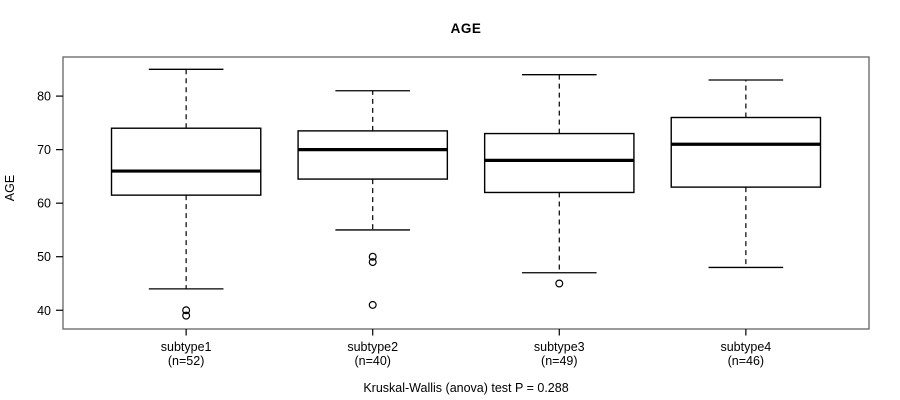 The width and height of the screenshot is (900, 400). Describe the element at coordinates (44, 150) in the screenshot. I see `y-tick-label: 70` at that location.